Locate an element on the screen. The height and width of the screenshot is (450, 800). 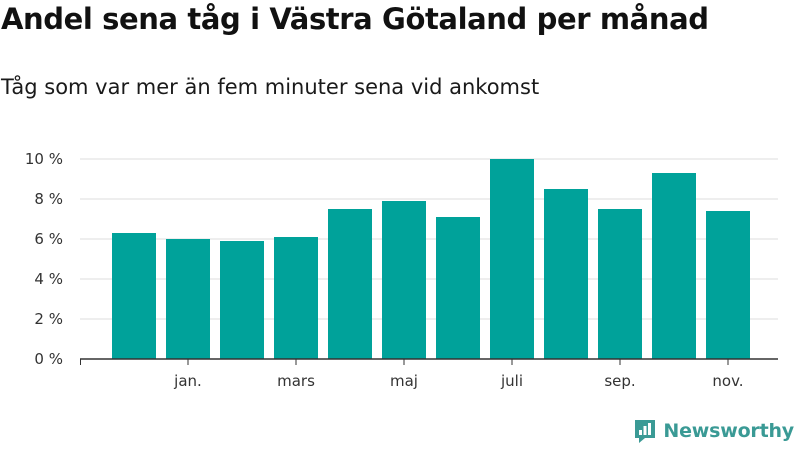
x-tick-label: maj is located at coordinates (404, 381).